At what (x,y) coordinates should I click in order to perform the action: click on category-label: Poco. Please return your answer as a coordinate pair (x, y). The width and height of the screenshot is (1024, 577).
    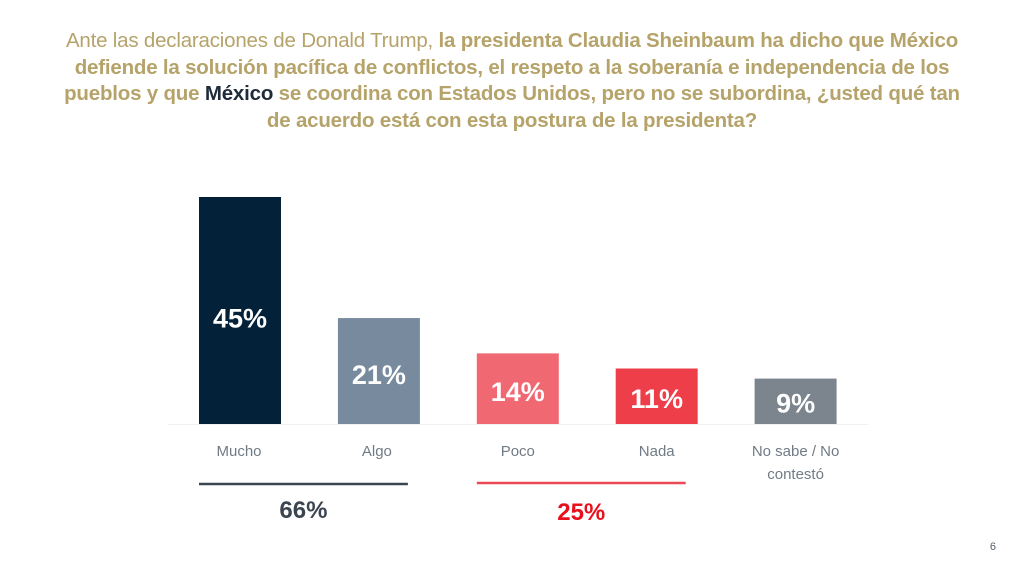
    Looking at the image, I should click on (518, 451).